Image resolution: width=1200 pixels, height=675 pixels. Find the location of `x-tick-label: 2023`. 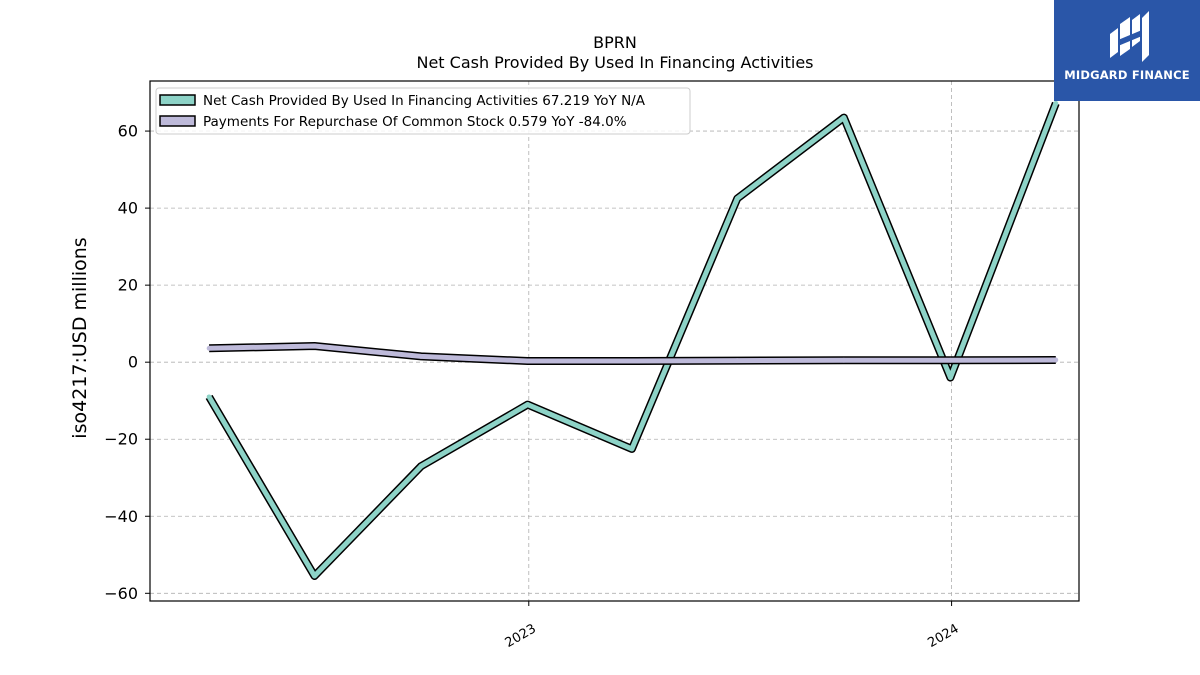

x-tick-label: 2023 is located at coordinates (521, 636).